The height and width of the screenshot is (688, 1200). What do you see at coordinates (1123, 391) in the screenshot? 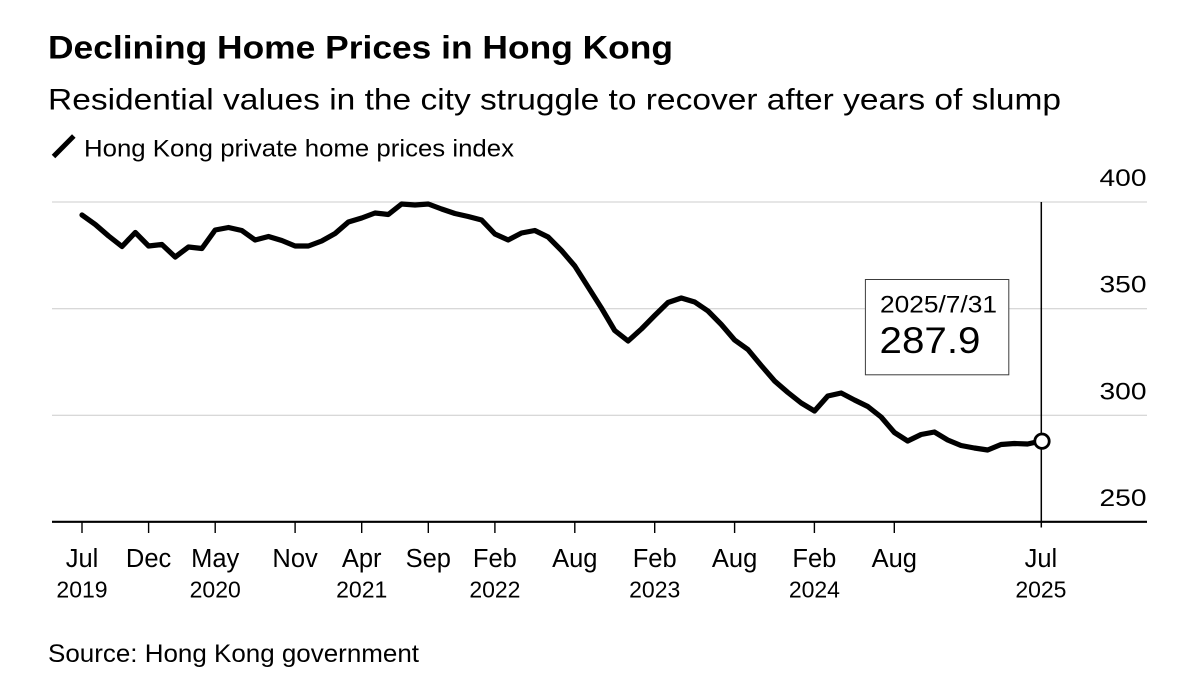
I see `svg-text: 300` at bounding box center [1123, 391].